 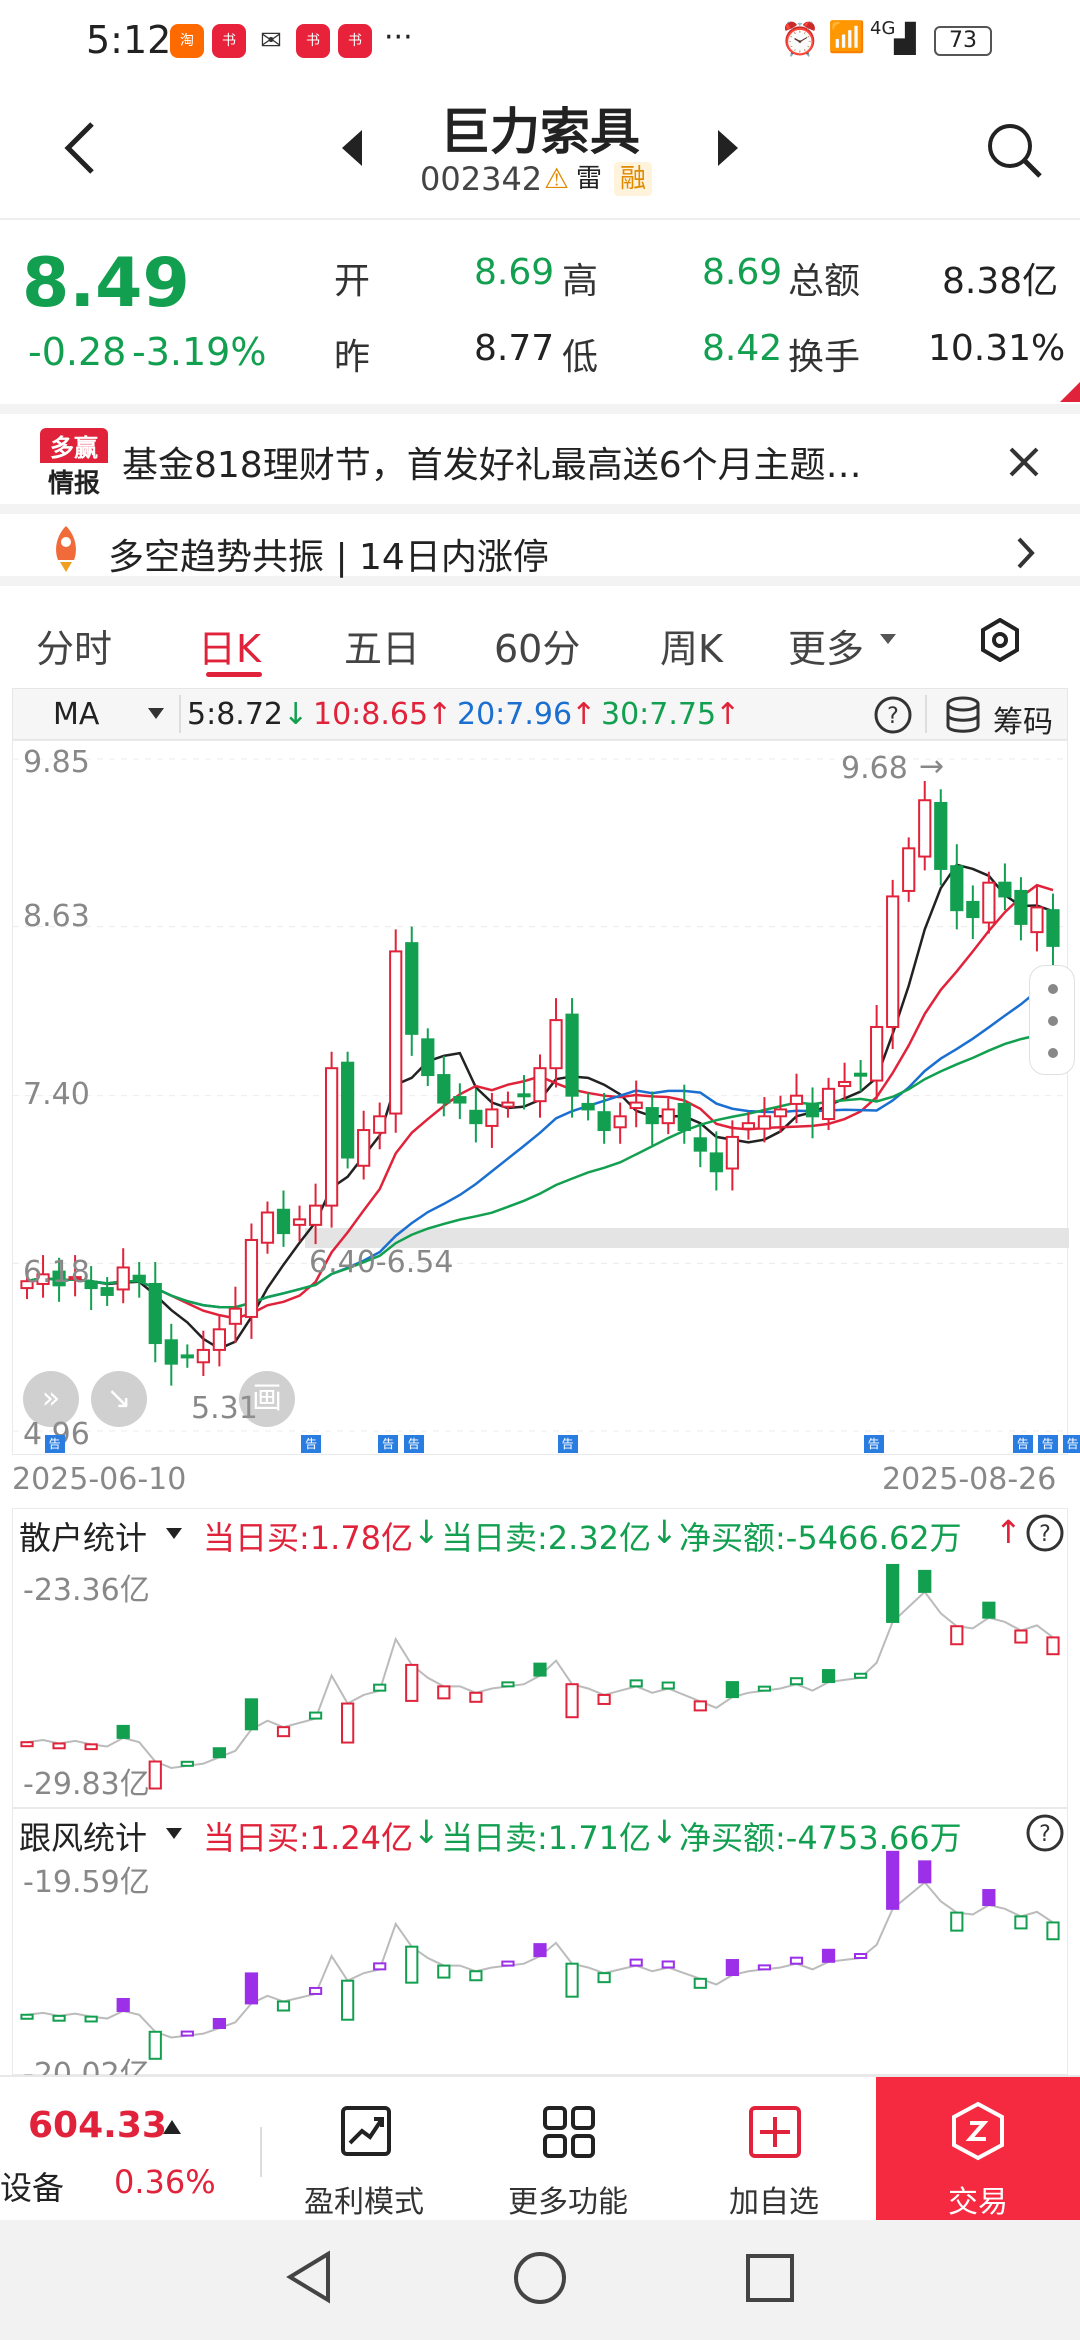 What do you see at coordinates (1023, 722) in the screenshot?
I see `chips-button: 筹码` at bounding box center [1023, 722].